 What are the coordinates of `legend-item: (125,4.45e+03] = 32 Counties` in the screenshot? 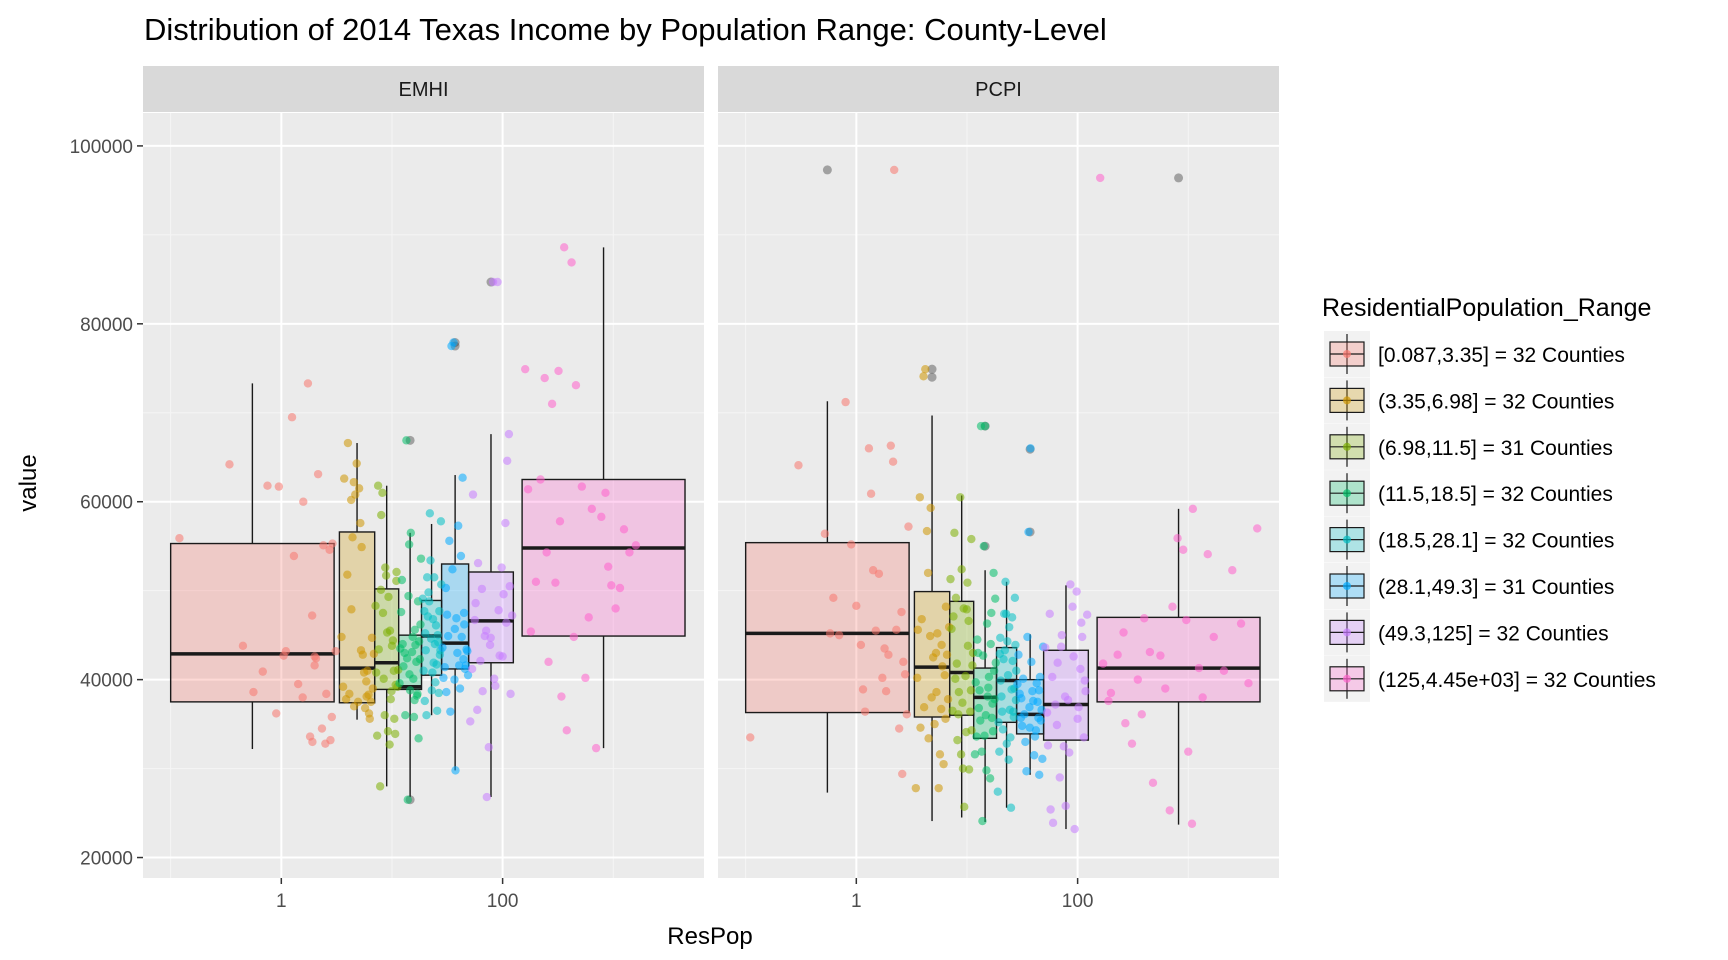 It's located at (1490, 678).